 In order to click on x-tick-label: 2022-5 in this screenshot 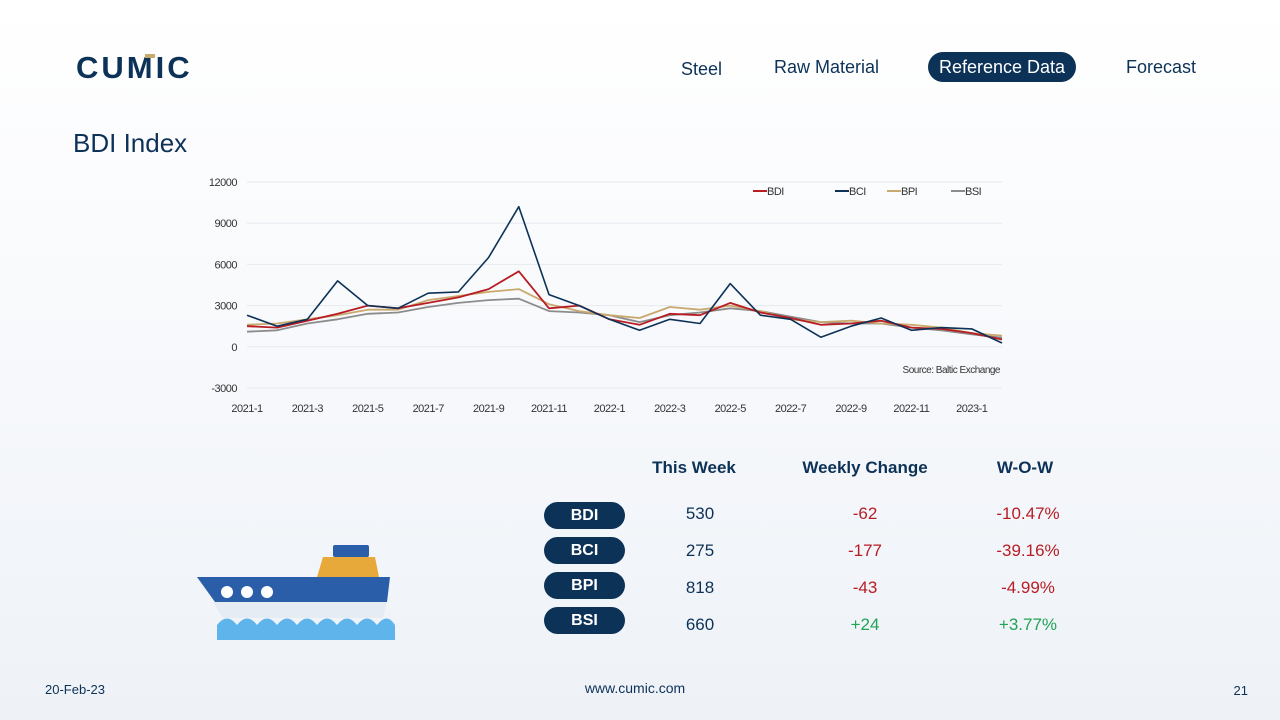, I will do `click(731, 409)`.